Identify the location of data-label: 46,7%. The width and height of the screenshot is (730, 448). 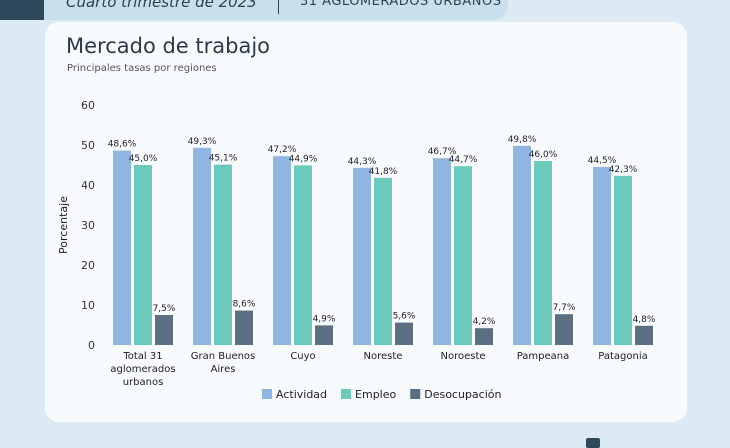
(442, 152).